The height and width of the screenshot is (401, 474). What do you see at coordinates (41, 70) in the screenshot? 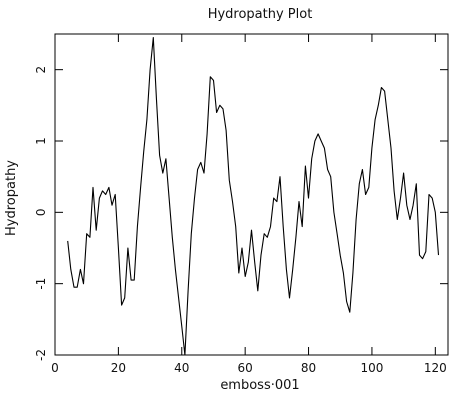
I see `y-tick-label: 2` at bounding box center [41, 70].